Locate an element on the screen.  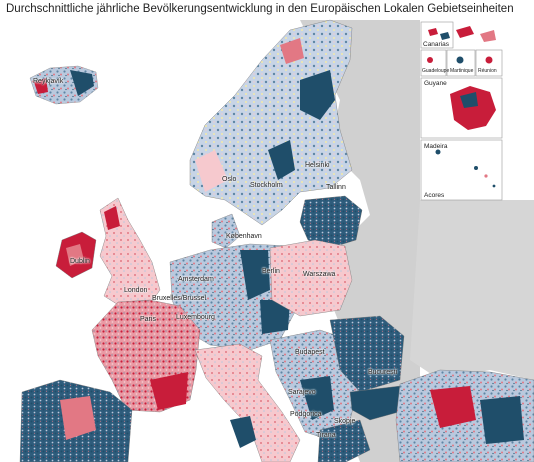
city-kobenhavn: København is located at coordinates (244, 236).